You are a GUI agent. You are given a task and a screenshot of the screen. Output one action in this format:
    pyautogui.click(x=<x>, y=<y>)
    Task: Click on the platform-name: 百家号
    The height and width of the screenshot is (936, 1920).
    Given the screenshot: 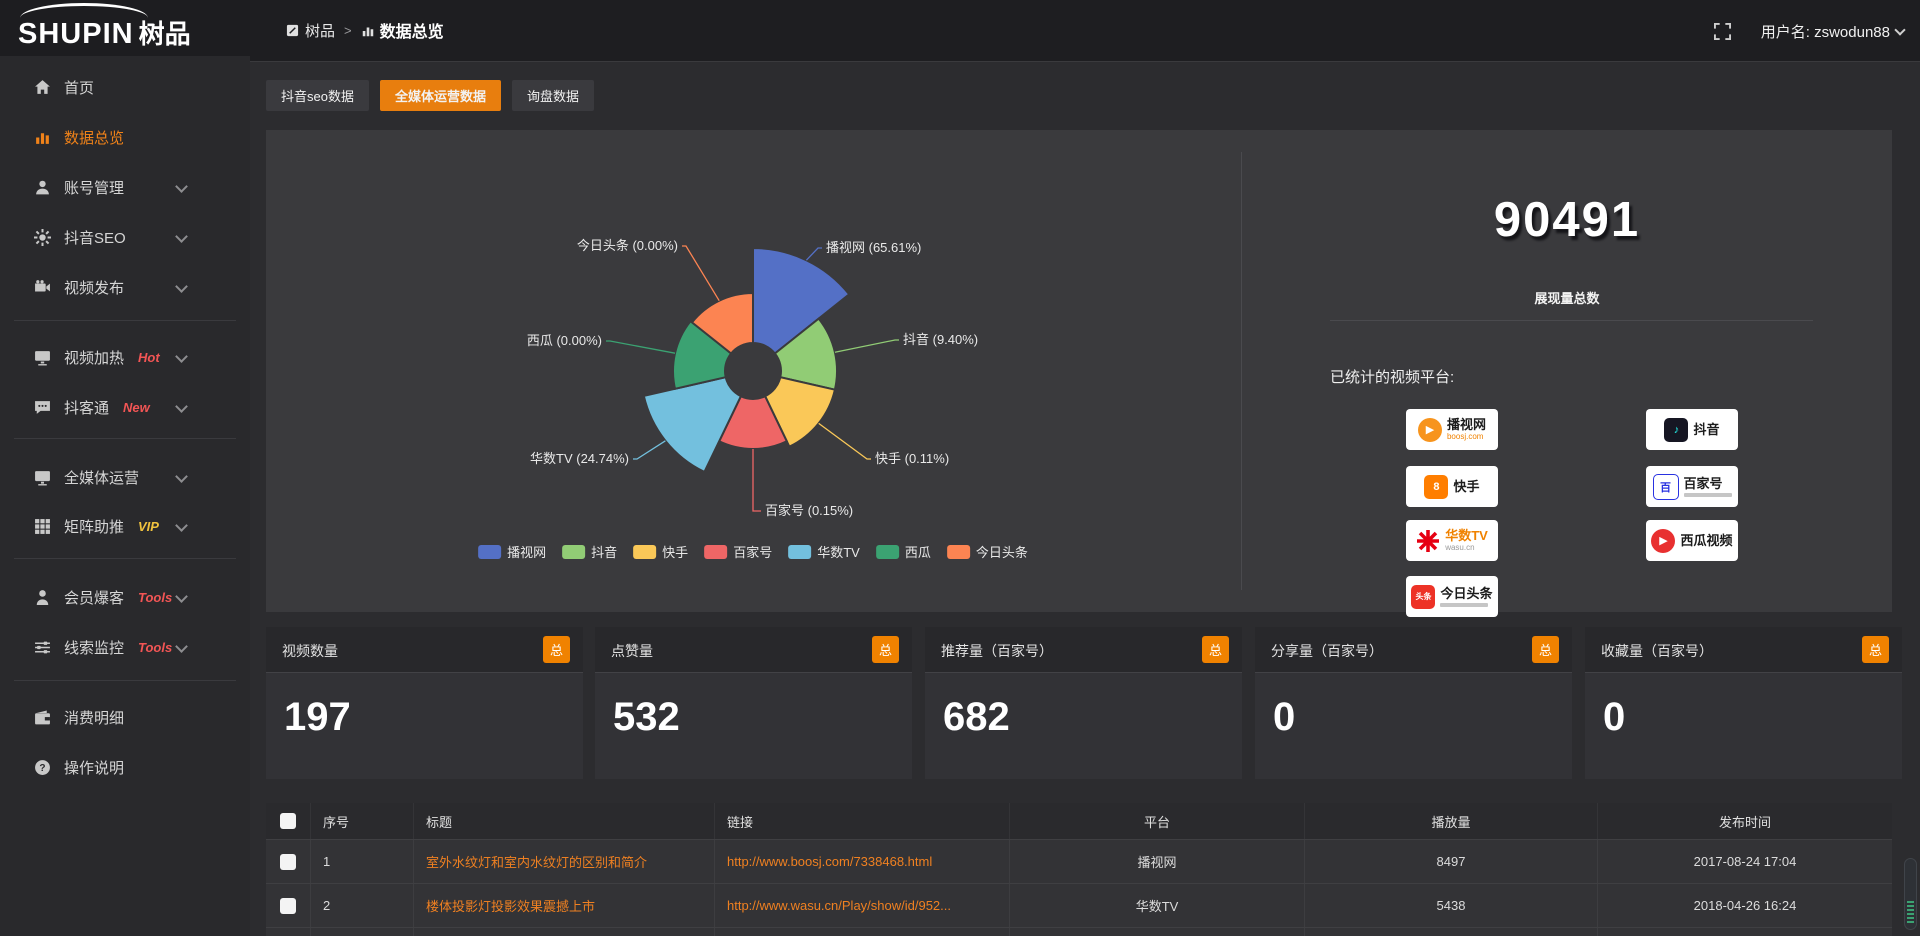 What is the action you would take?
    pyautogui.click(x=1703, y=483)
    